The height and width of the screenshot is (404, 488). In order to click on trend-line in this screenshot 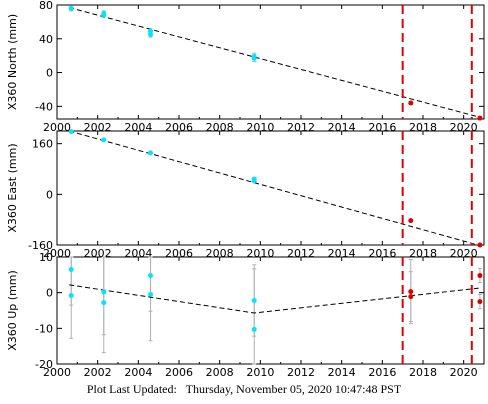, I will do `click(274, 299)`.